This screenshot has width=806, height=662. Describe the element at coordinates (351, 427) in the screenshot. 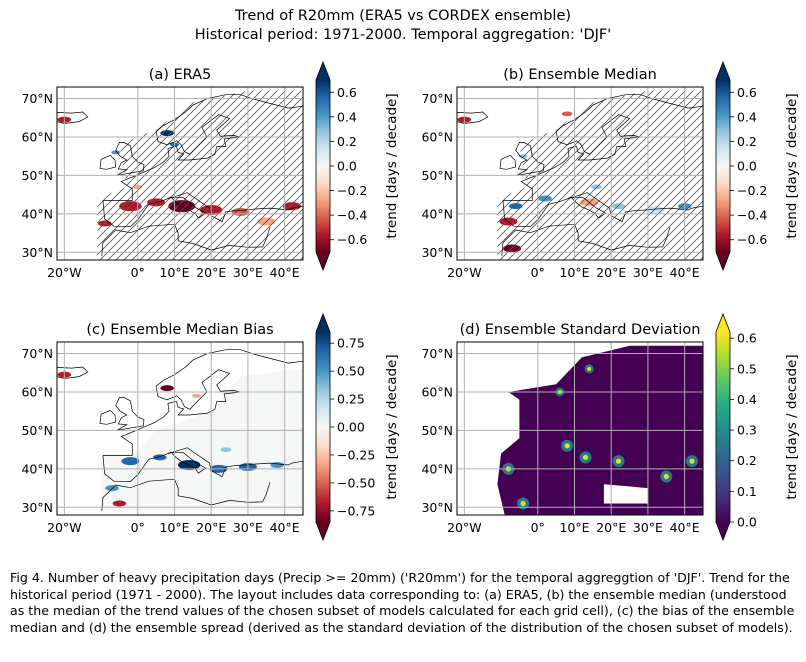

I see `colorbar-tick-label: 0.00` at that location.